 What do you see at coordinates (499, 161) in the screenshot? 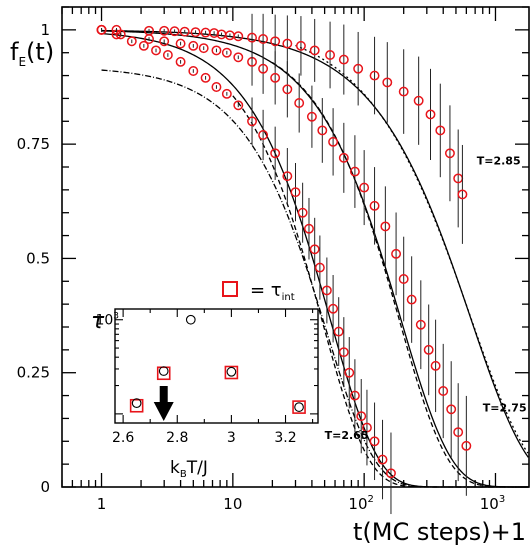
I see `curve-label: T=2.85` at bounding box center [499, 161].